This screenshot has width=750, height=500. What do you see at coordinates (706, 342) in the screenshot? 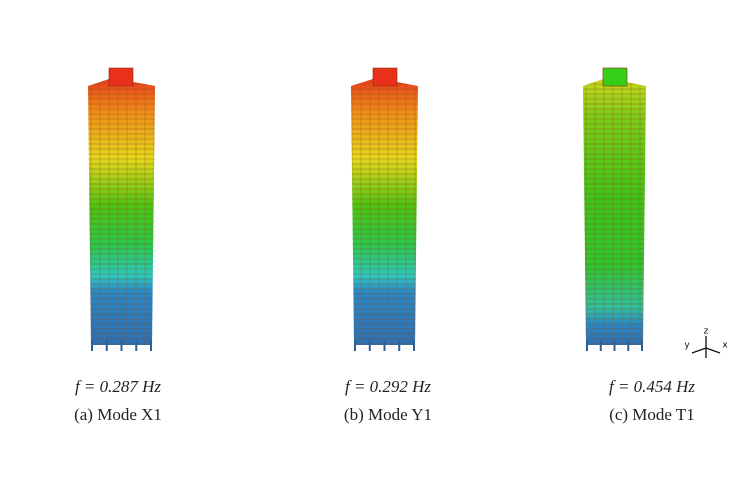
I see `axis-triad: y z x` at bounding box center [706, 342].